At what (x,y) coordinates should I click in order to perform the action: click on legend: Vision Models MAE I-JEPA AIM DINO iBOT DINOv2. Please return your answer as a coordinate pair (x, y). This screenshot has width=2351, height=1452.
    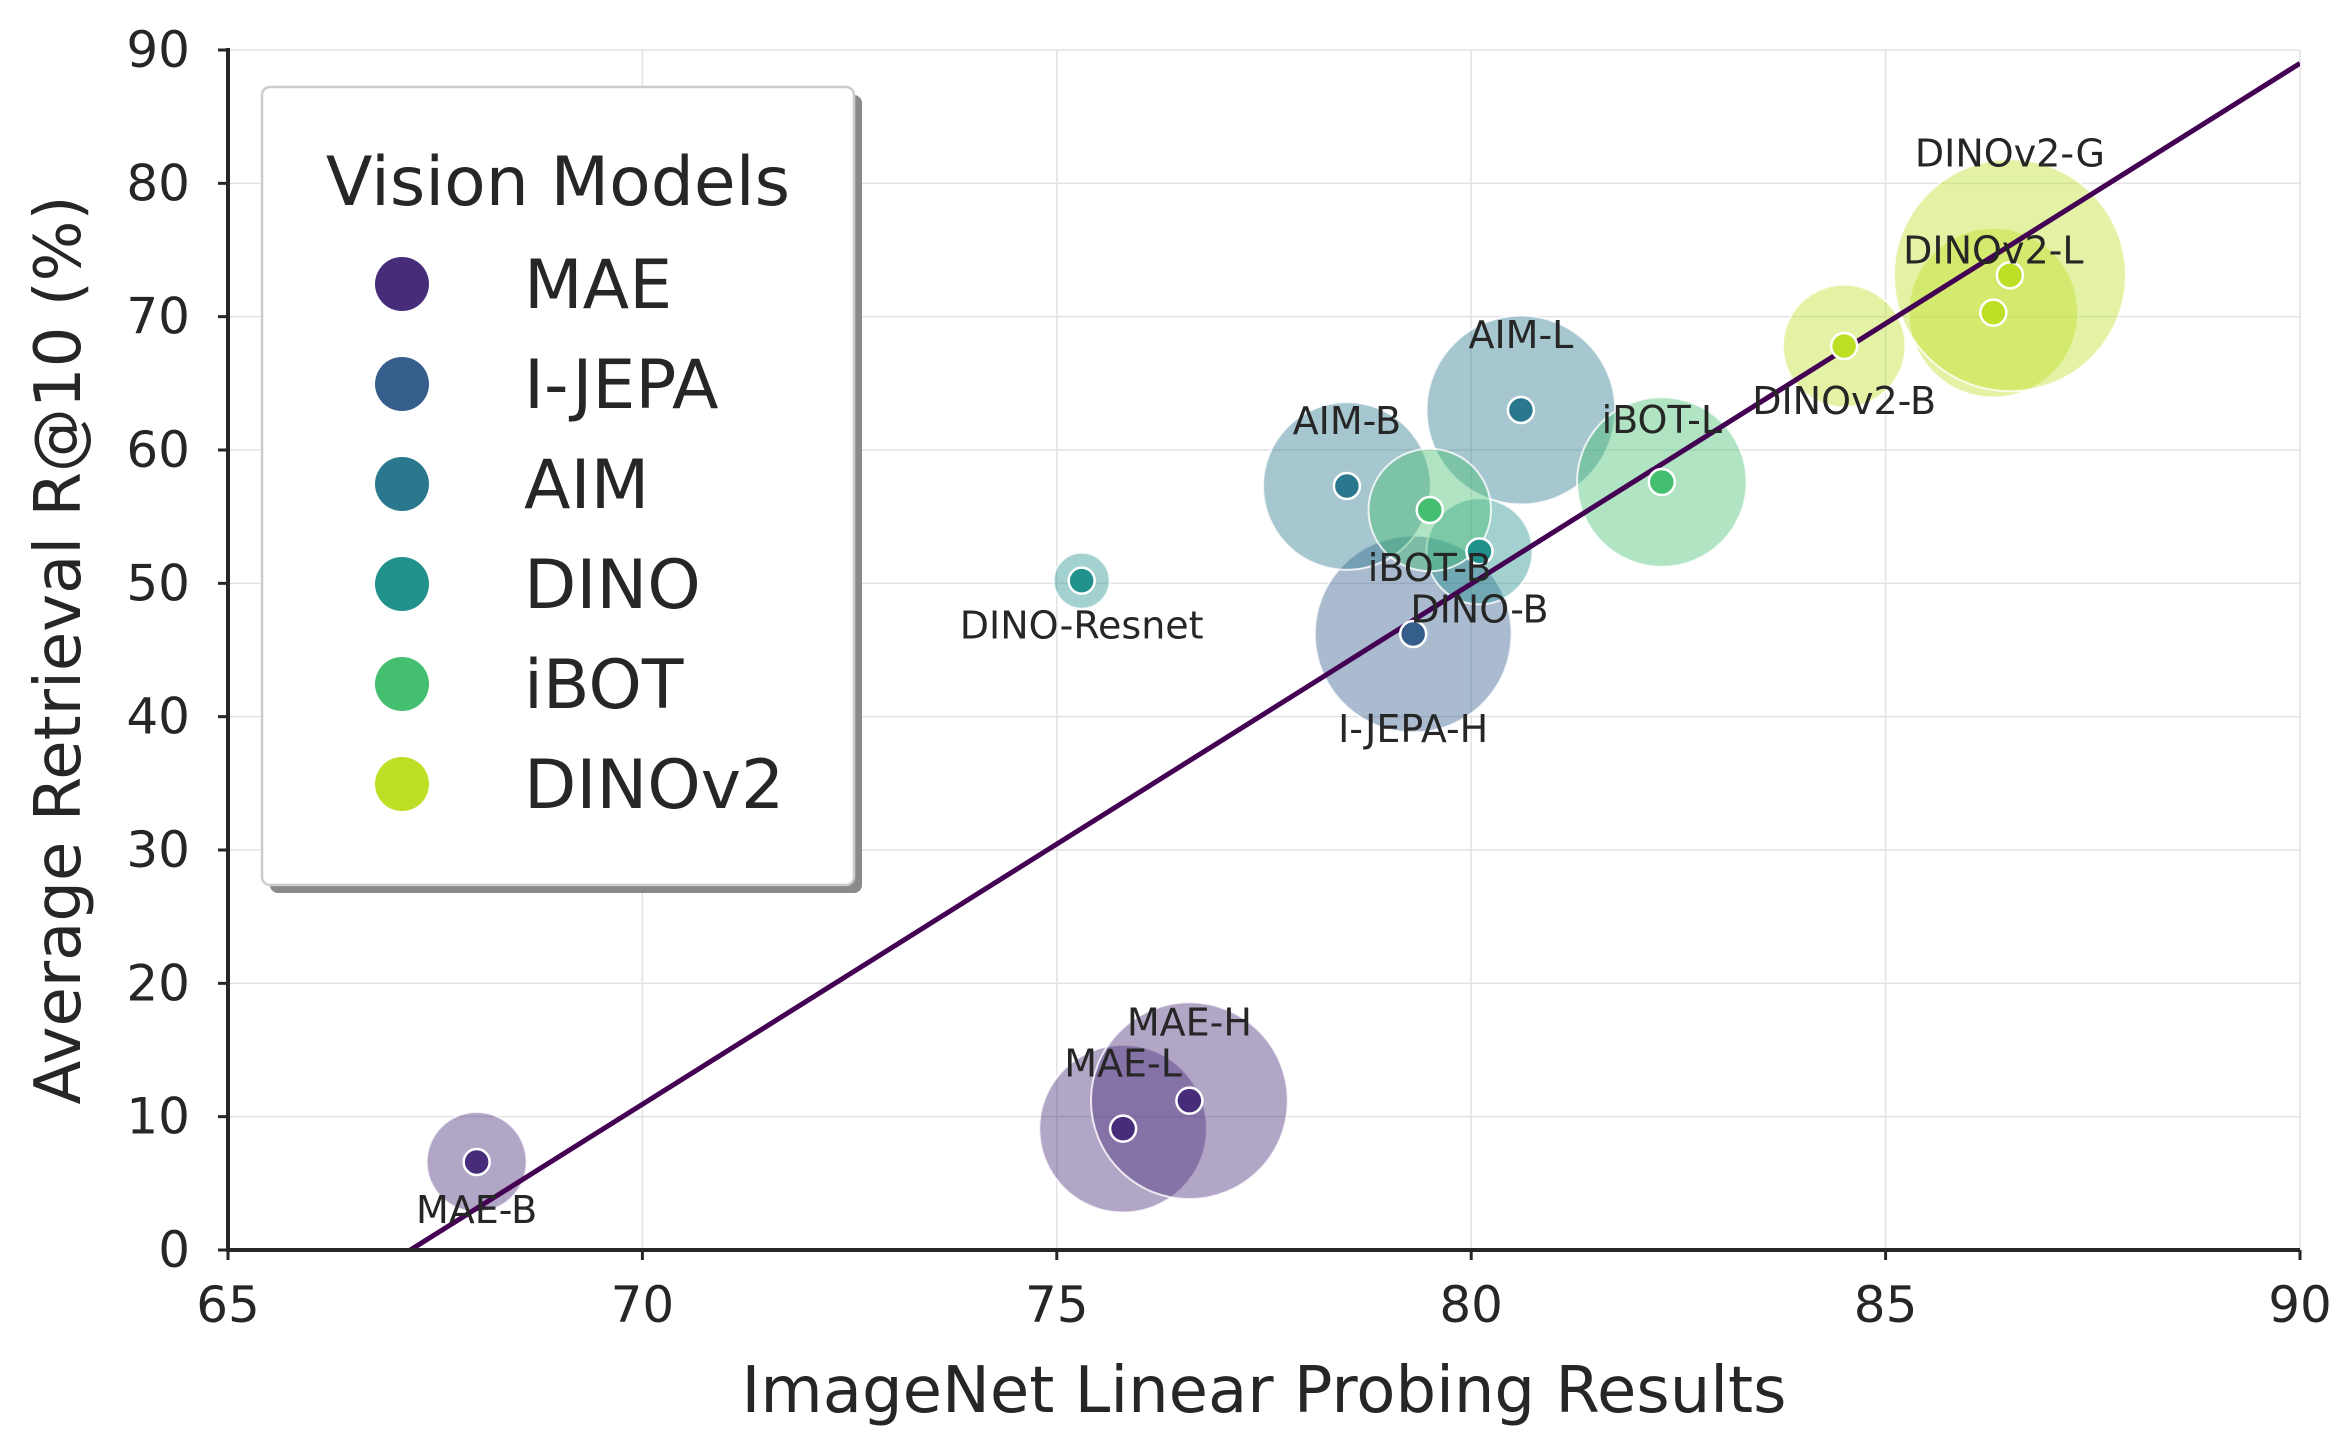
    Looking at the image, I should click on (561, 489).